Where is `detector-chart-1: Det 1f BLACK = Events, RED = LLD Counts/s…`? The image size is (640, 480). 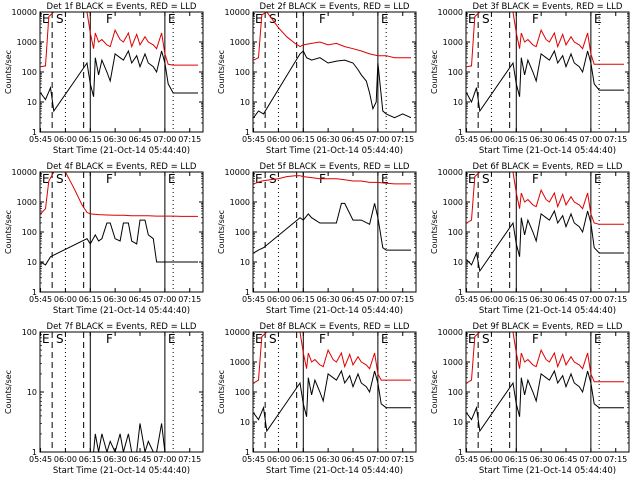
detector-chart-1: Det 1f BLACK = Events, RED = LLD Counts/s… is located at coordinates (104, 79).